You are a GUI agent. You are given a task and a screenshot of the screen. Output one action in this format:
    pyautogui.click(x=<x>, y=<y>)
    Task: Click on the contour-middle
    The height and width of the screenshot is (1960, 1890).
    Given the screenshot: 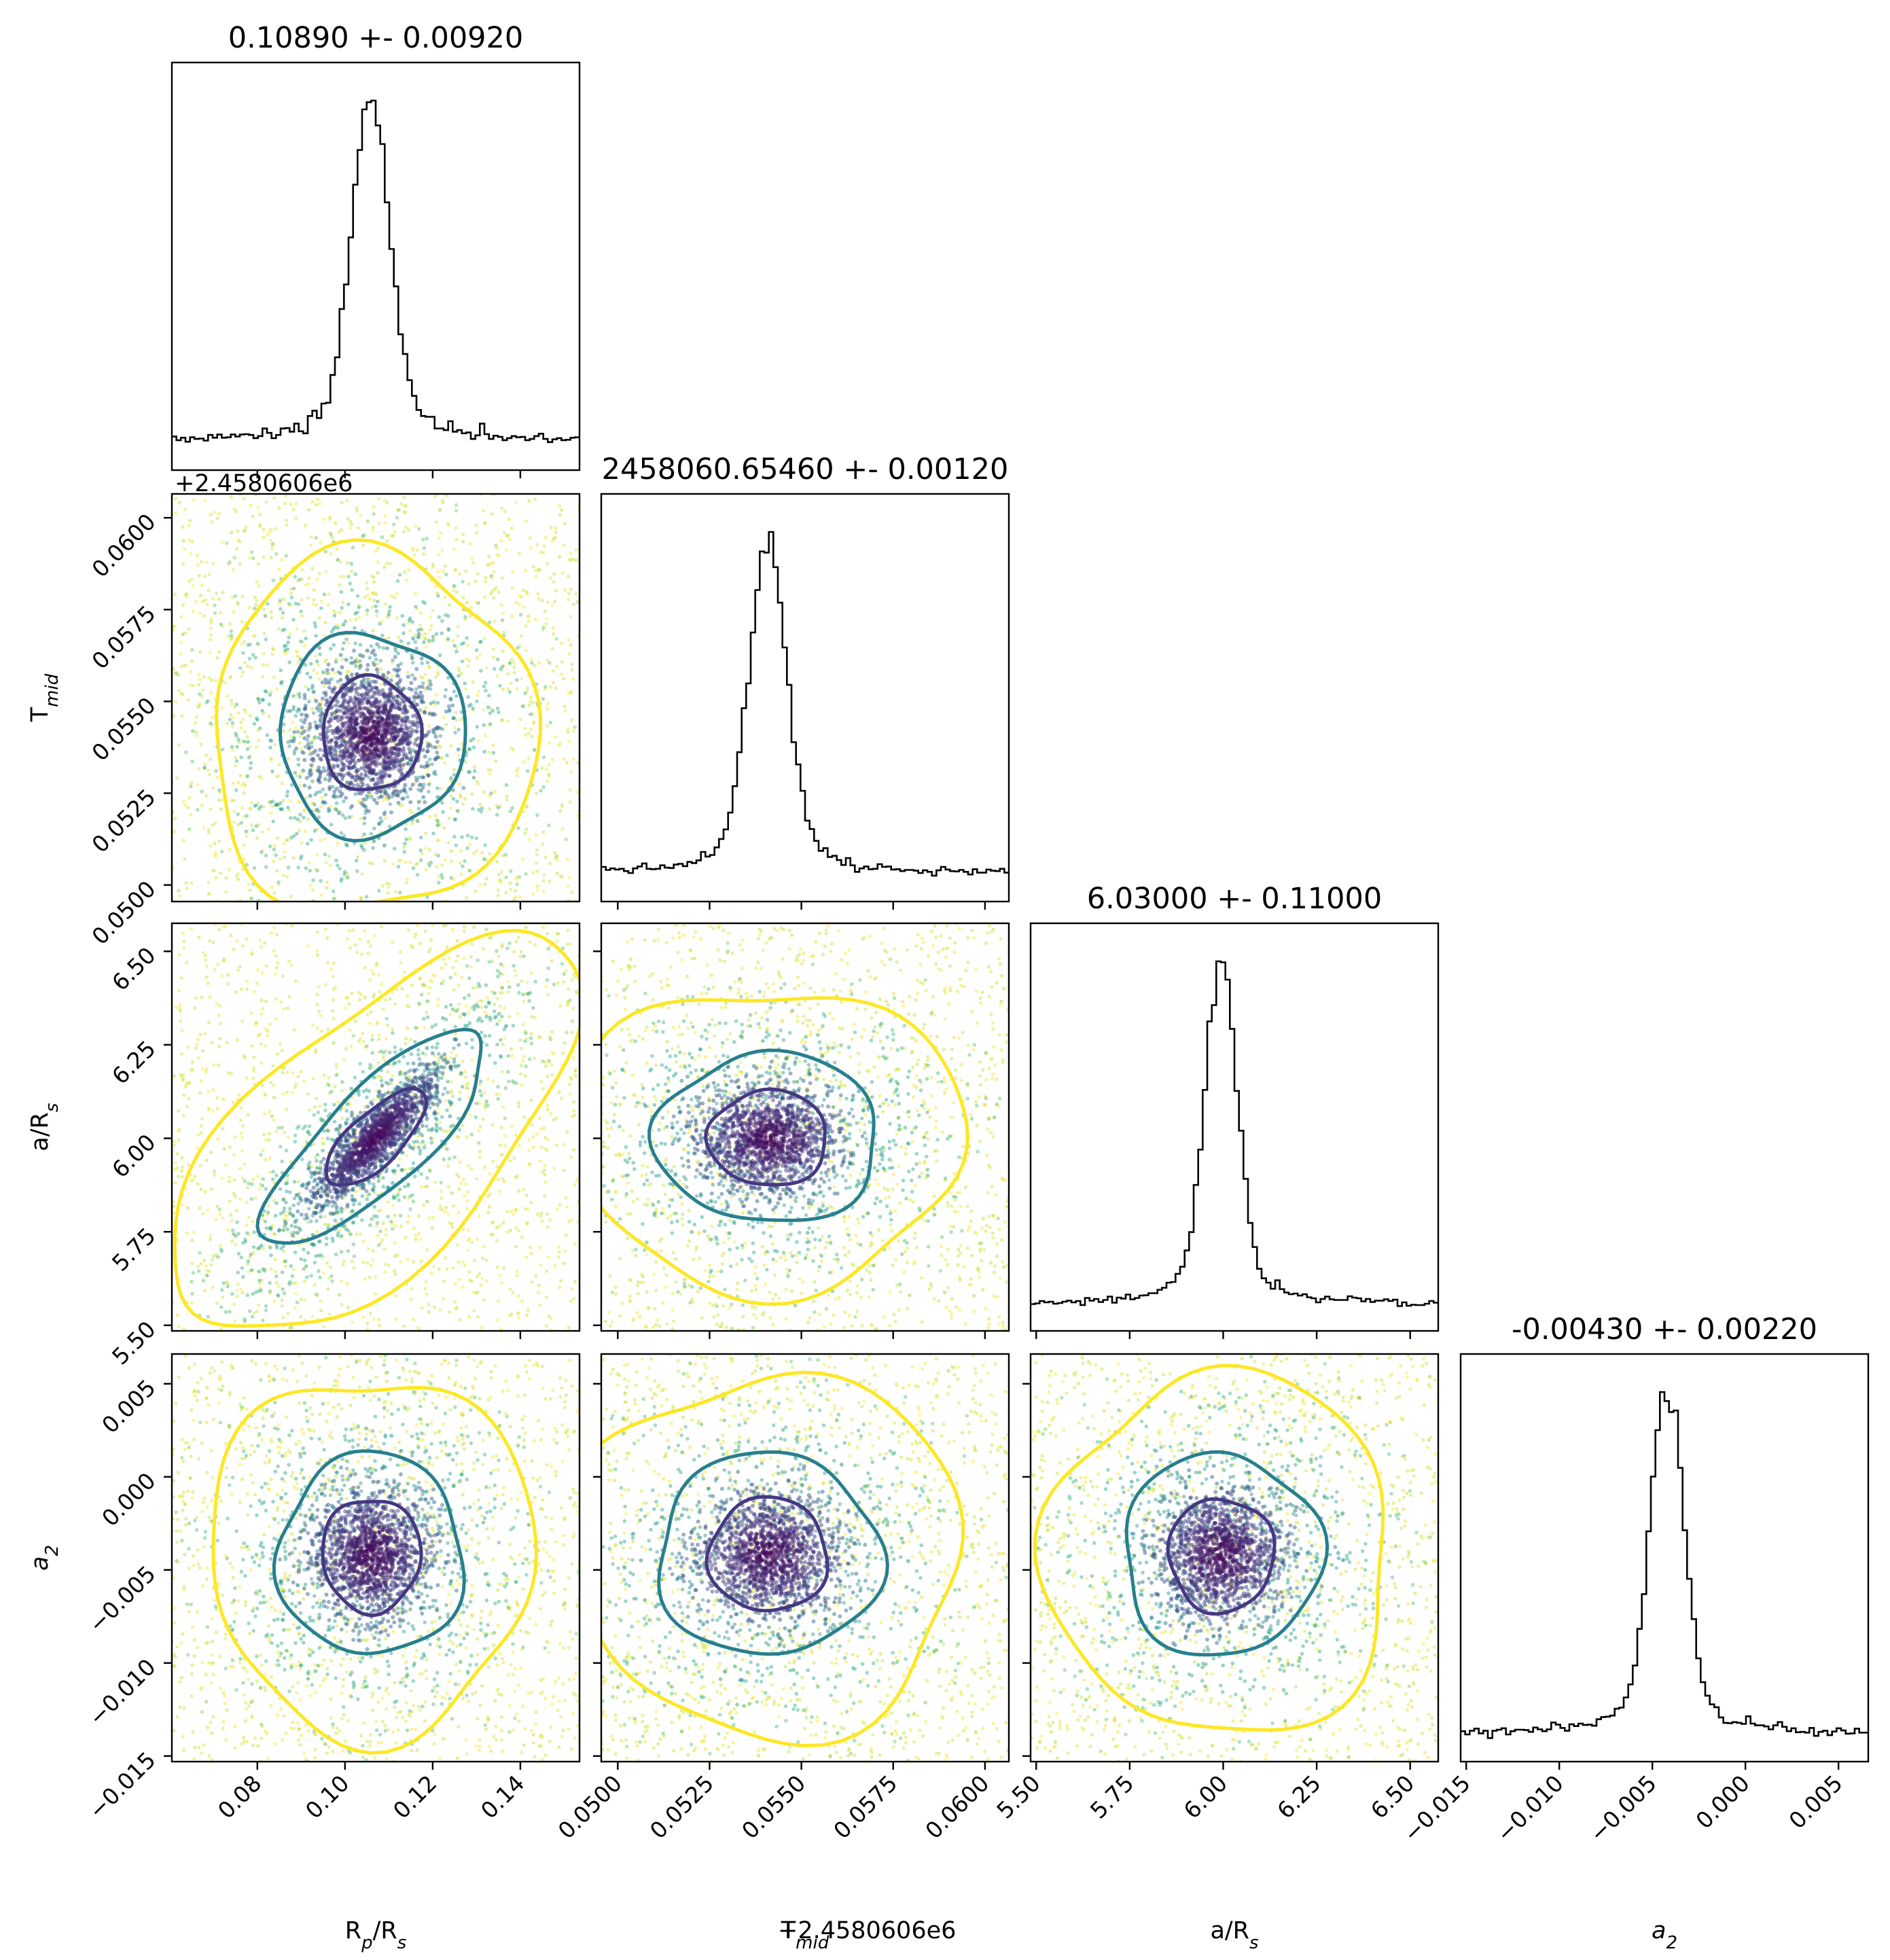 What is the action you would take?
    pyautogui.click(x=372, y=736)
    